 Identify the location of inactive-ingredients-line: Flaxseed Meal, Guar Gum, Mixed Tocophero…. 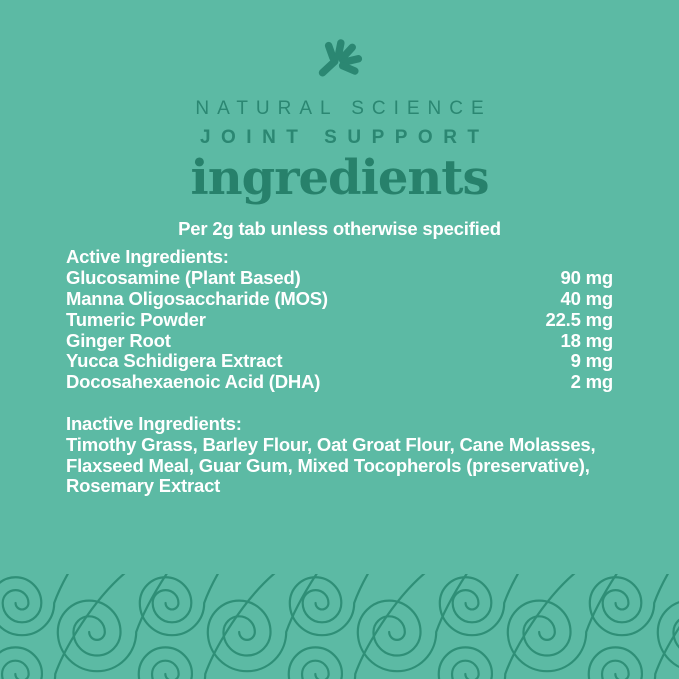
(328, 465).